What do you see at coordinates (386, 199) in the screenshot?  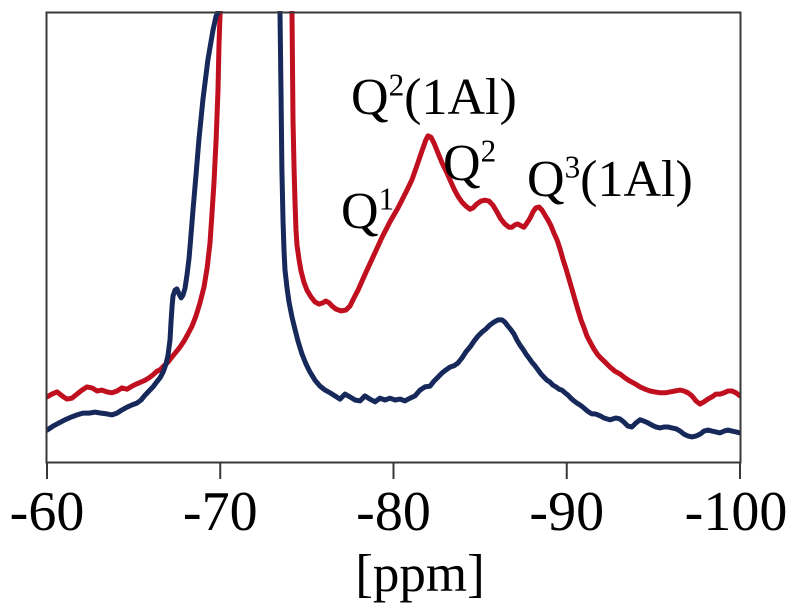 I see `peak-label-superscript: 1` at bounding box center [386, 199].